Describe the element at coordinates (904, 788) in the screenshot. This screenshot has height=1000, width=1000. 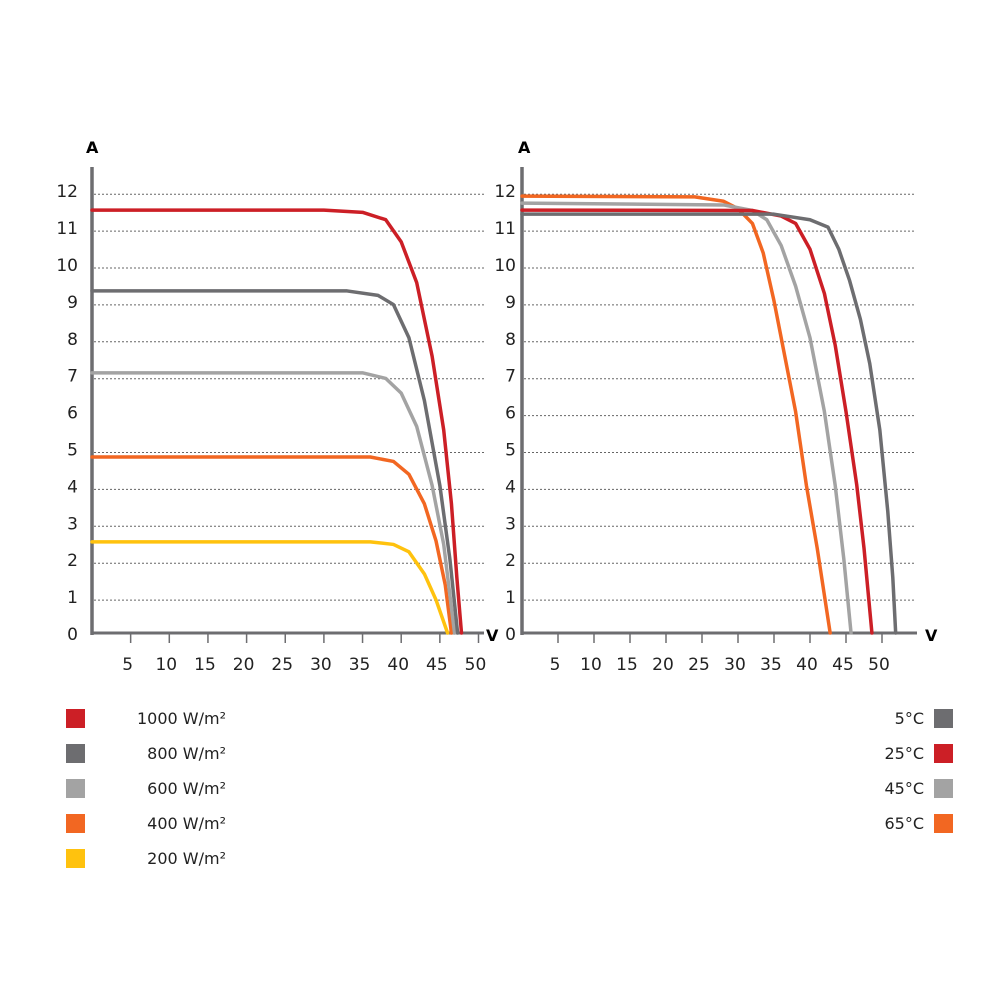
I see `legend-label: 45°C` at that location.